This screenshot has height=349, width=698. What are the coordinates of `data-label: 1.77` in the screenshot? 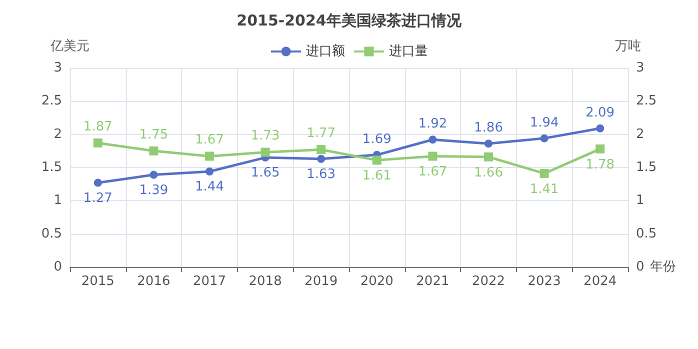 It's located at (321, 134).